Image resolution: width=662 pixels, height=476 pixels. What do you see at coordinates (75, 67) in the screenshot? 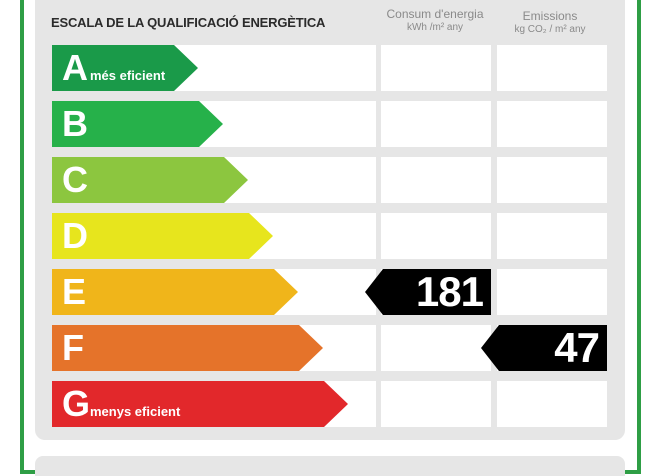
I see `rating-letter: A` at bounding box center [75, 67].